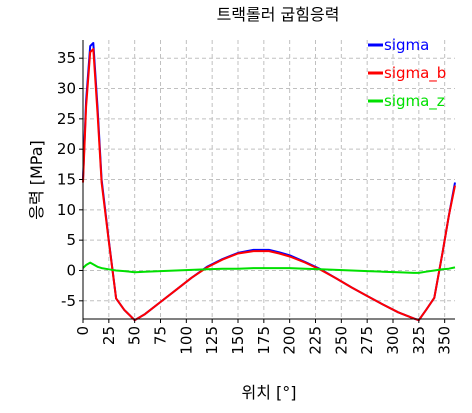 The image size is (472, 413). What do you see at coordinates (68, 301) in the screenshot?
I see `y-tick-label: -5` at bounding box center [68, 301].